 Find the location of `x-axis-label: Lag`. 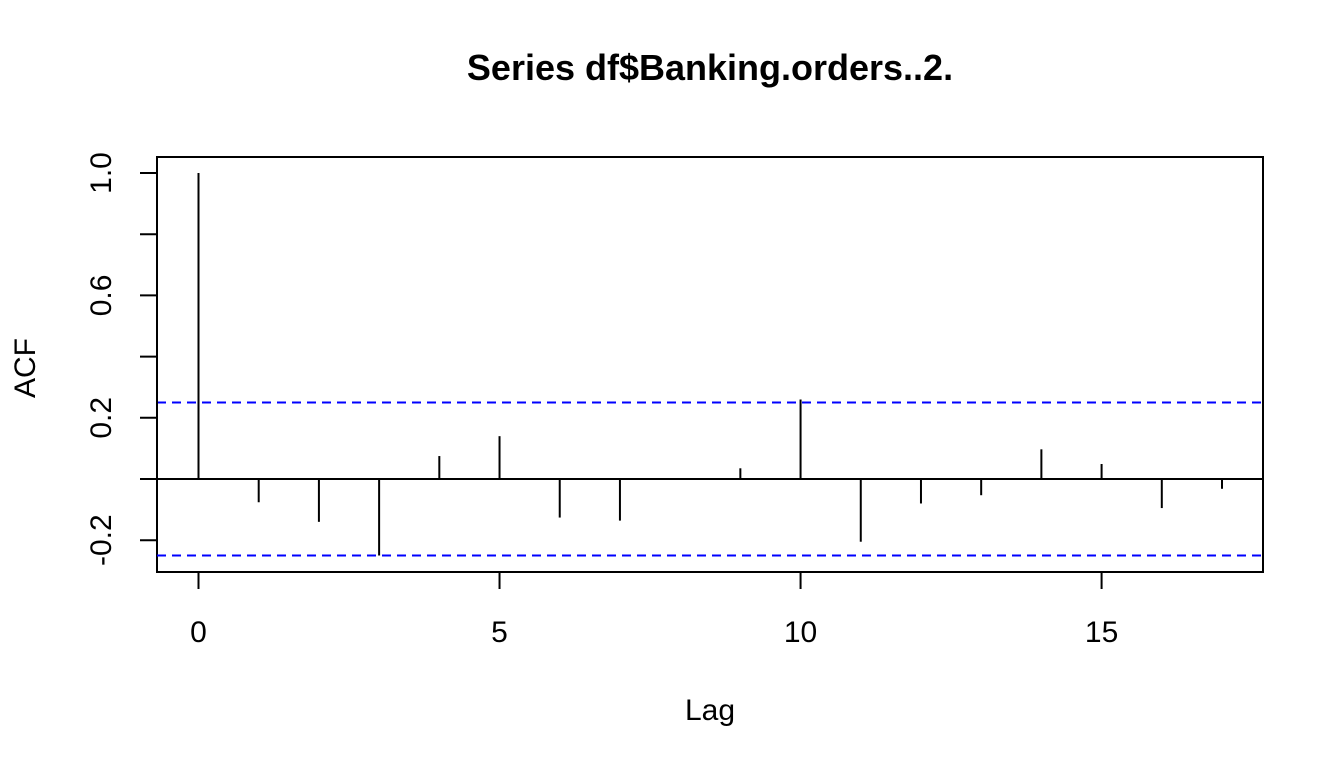

x-axis-label: Lag is located at coordinates (710, 710).